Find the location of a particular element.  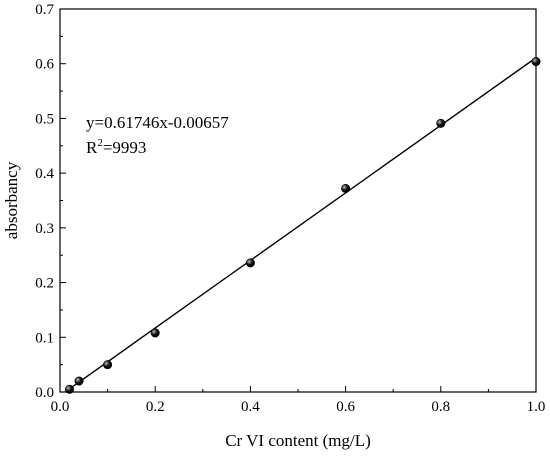

y-tick-label: 0.1 is located at coordinates (44, 338).